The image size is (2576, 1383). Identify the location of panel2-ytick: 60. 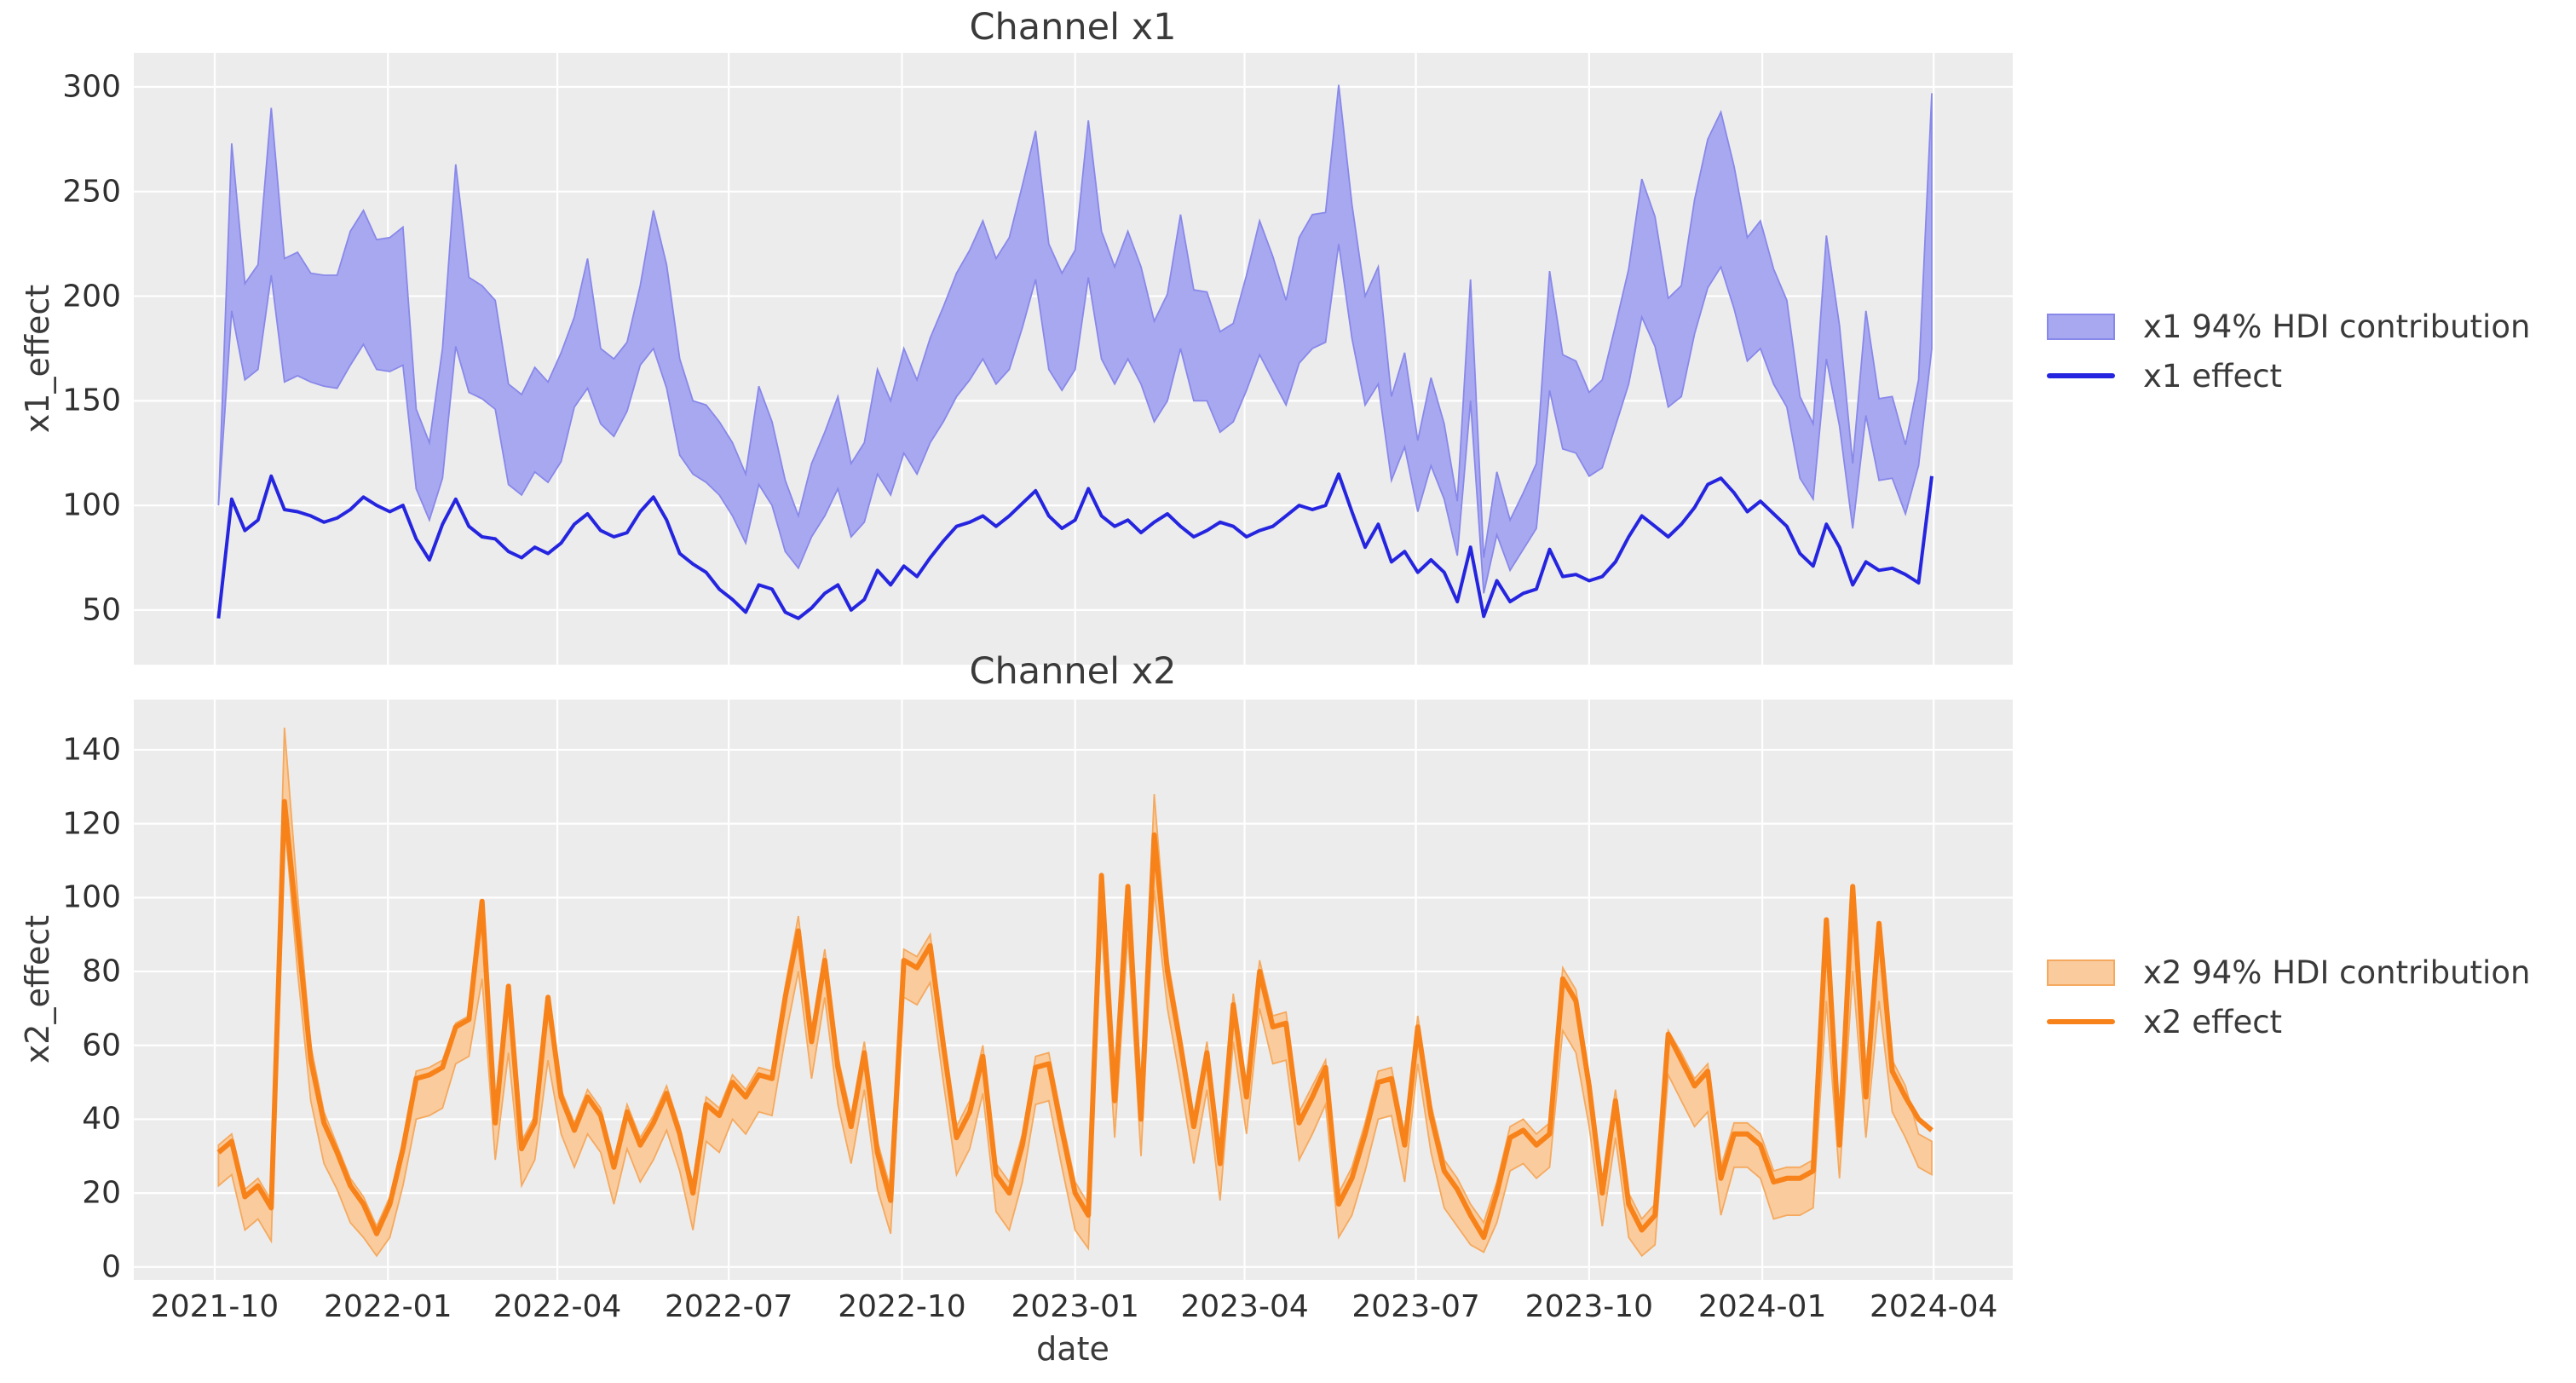
(101, 1045).